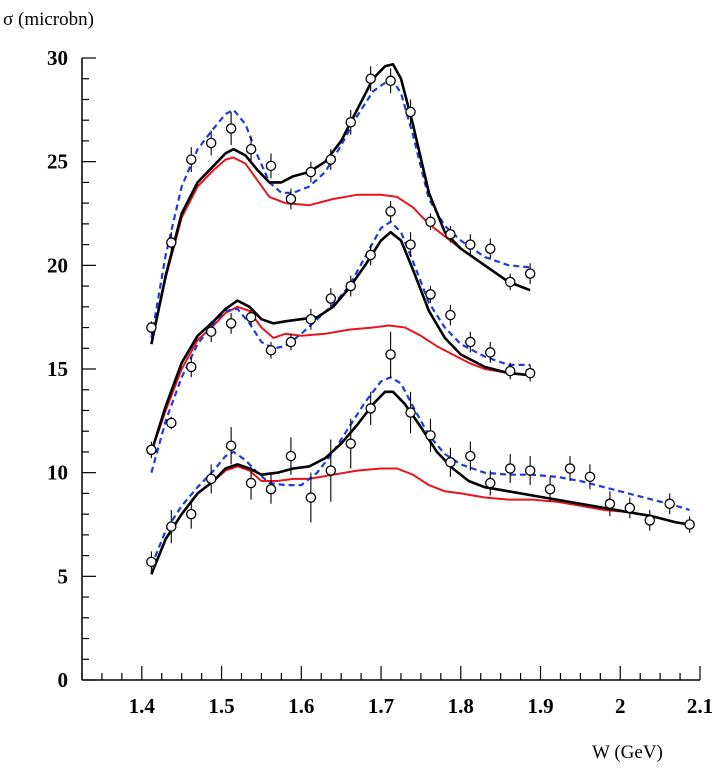 This screenshot has width=715, height=777. I want to click on x-tick-label: 2, so click(620, 706).